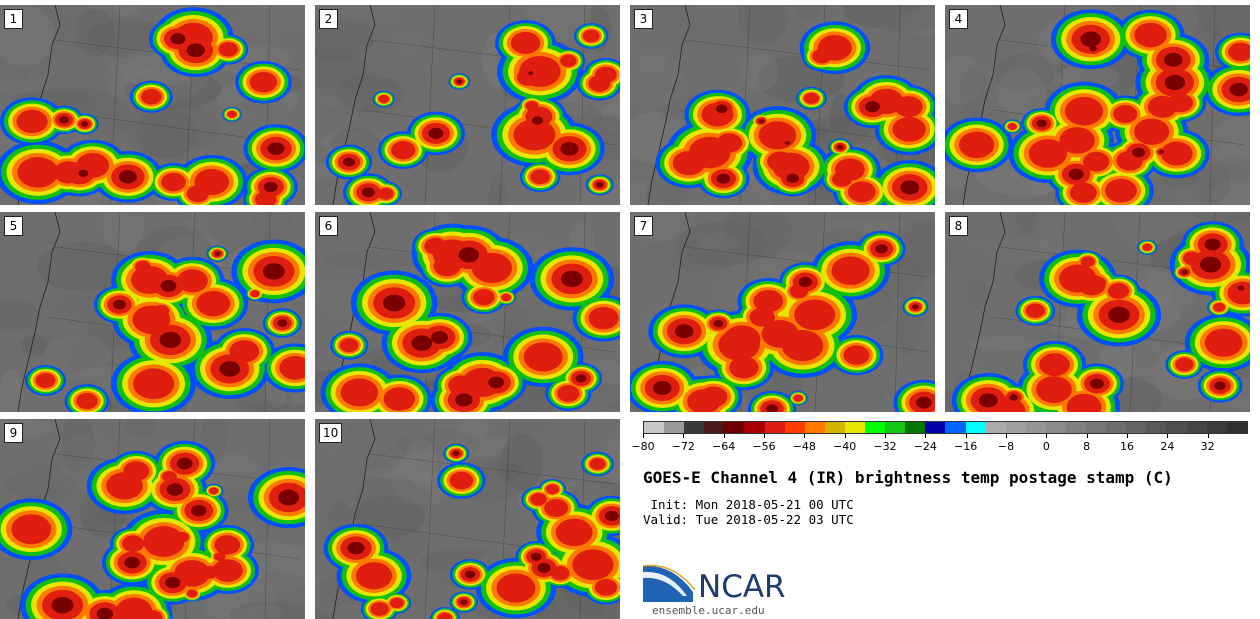 The image size is (1260, 619). I want to click on colorbar-tick-label: −40, so click(845, 446).